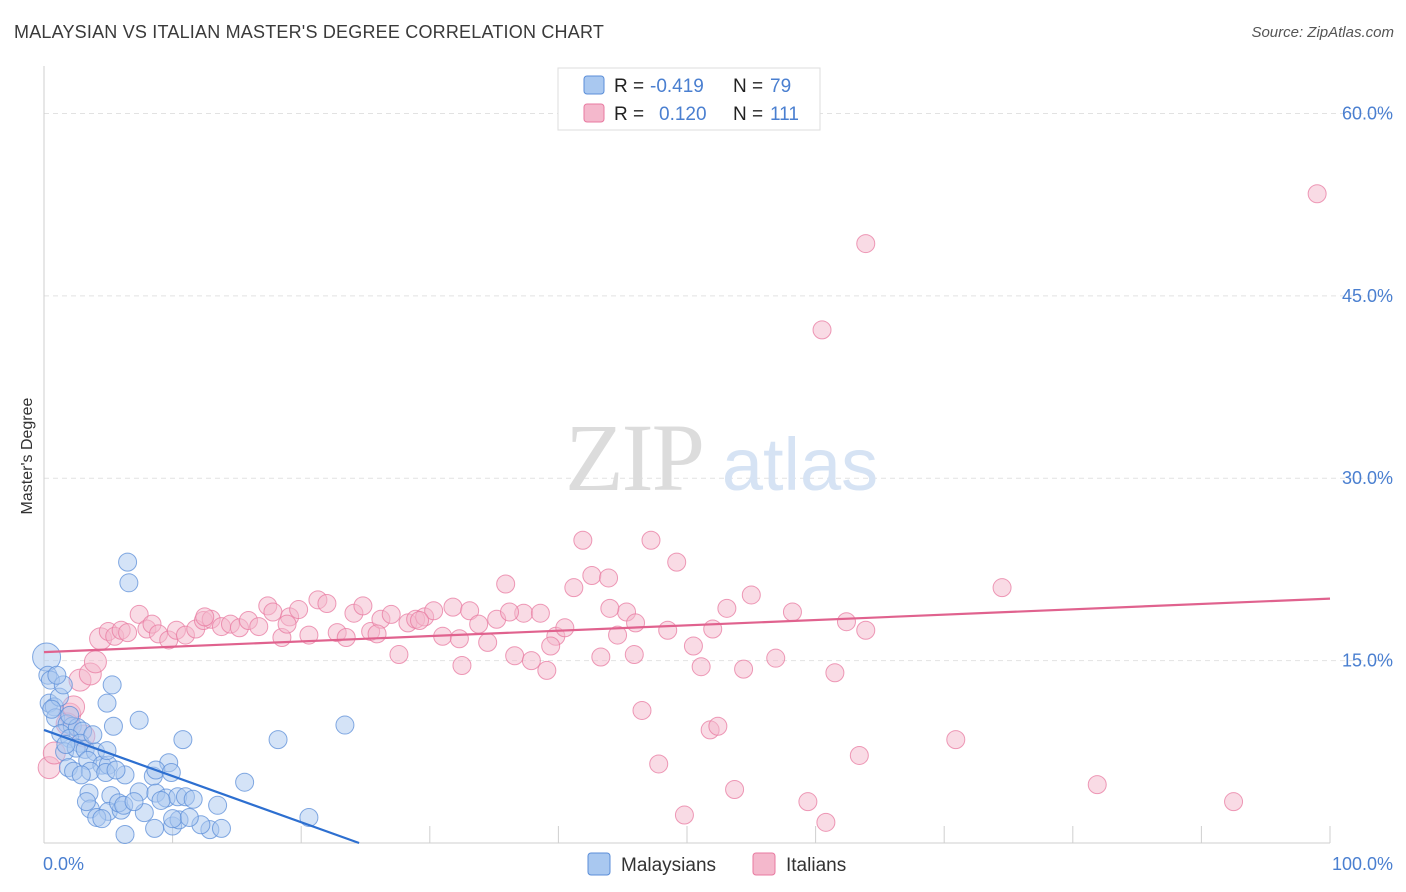 The width and height of the screenshot is (1406, 892). Describe the element at coordinates (1362, 864) in the screenshot. I see `x-tick-label: 100.0%` at that location.